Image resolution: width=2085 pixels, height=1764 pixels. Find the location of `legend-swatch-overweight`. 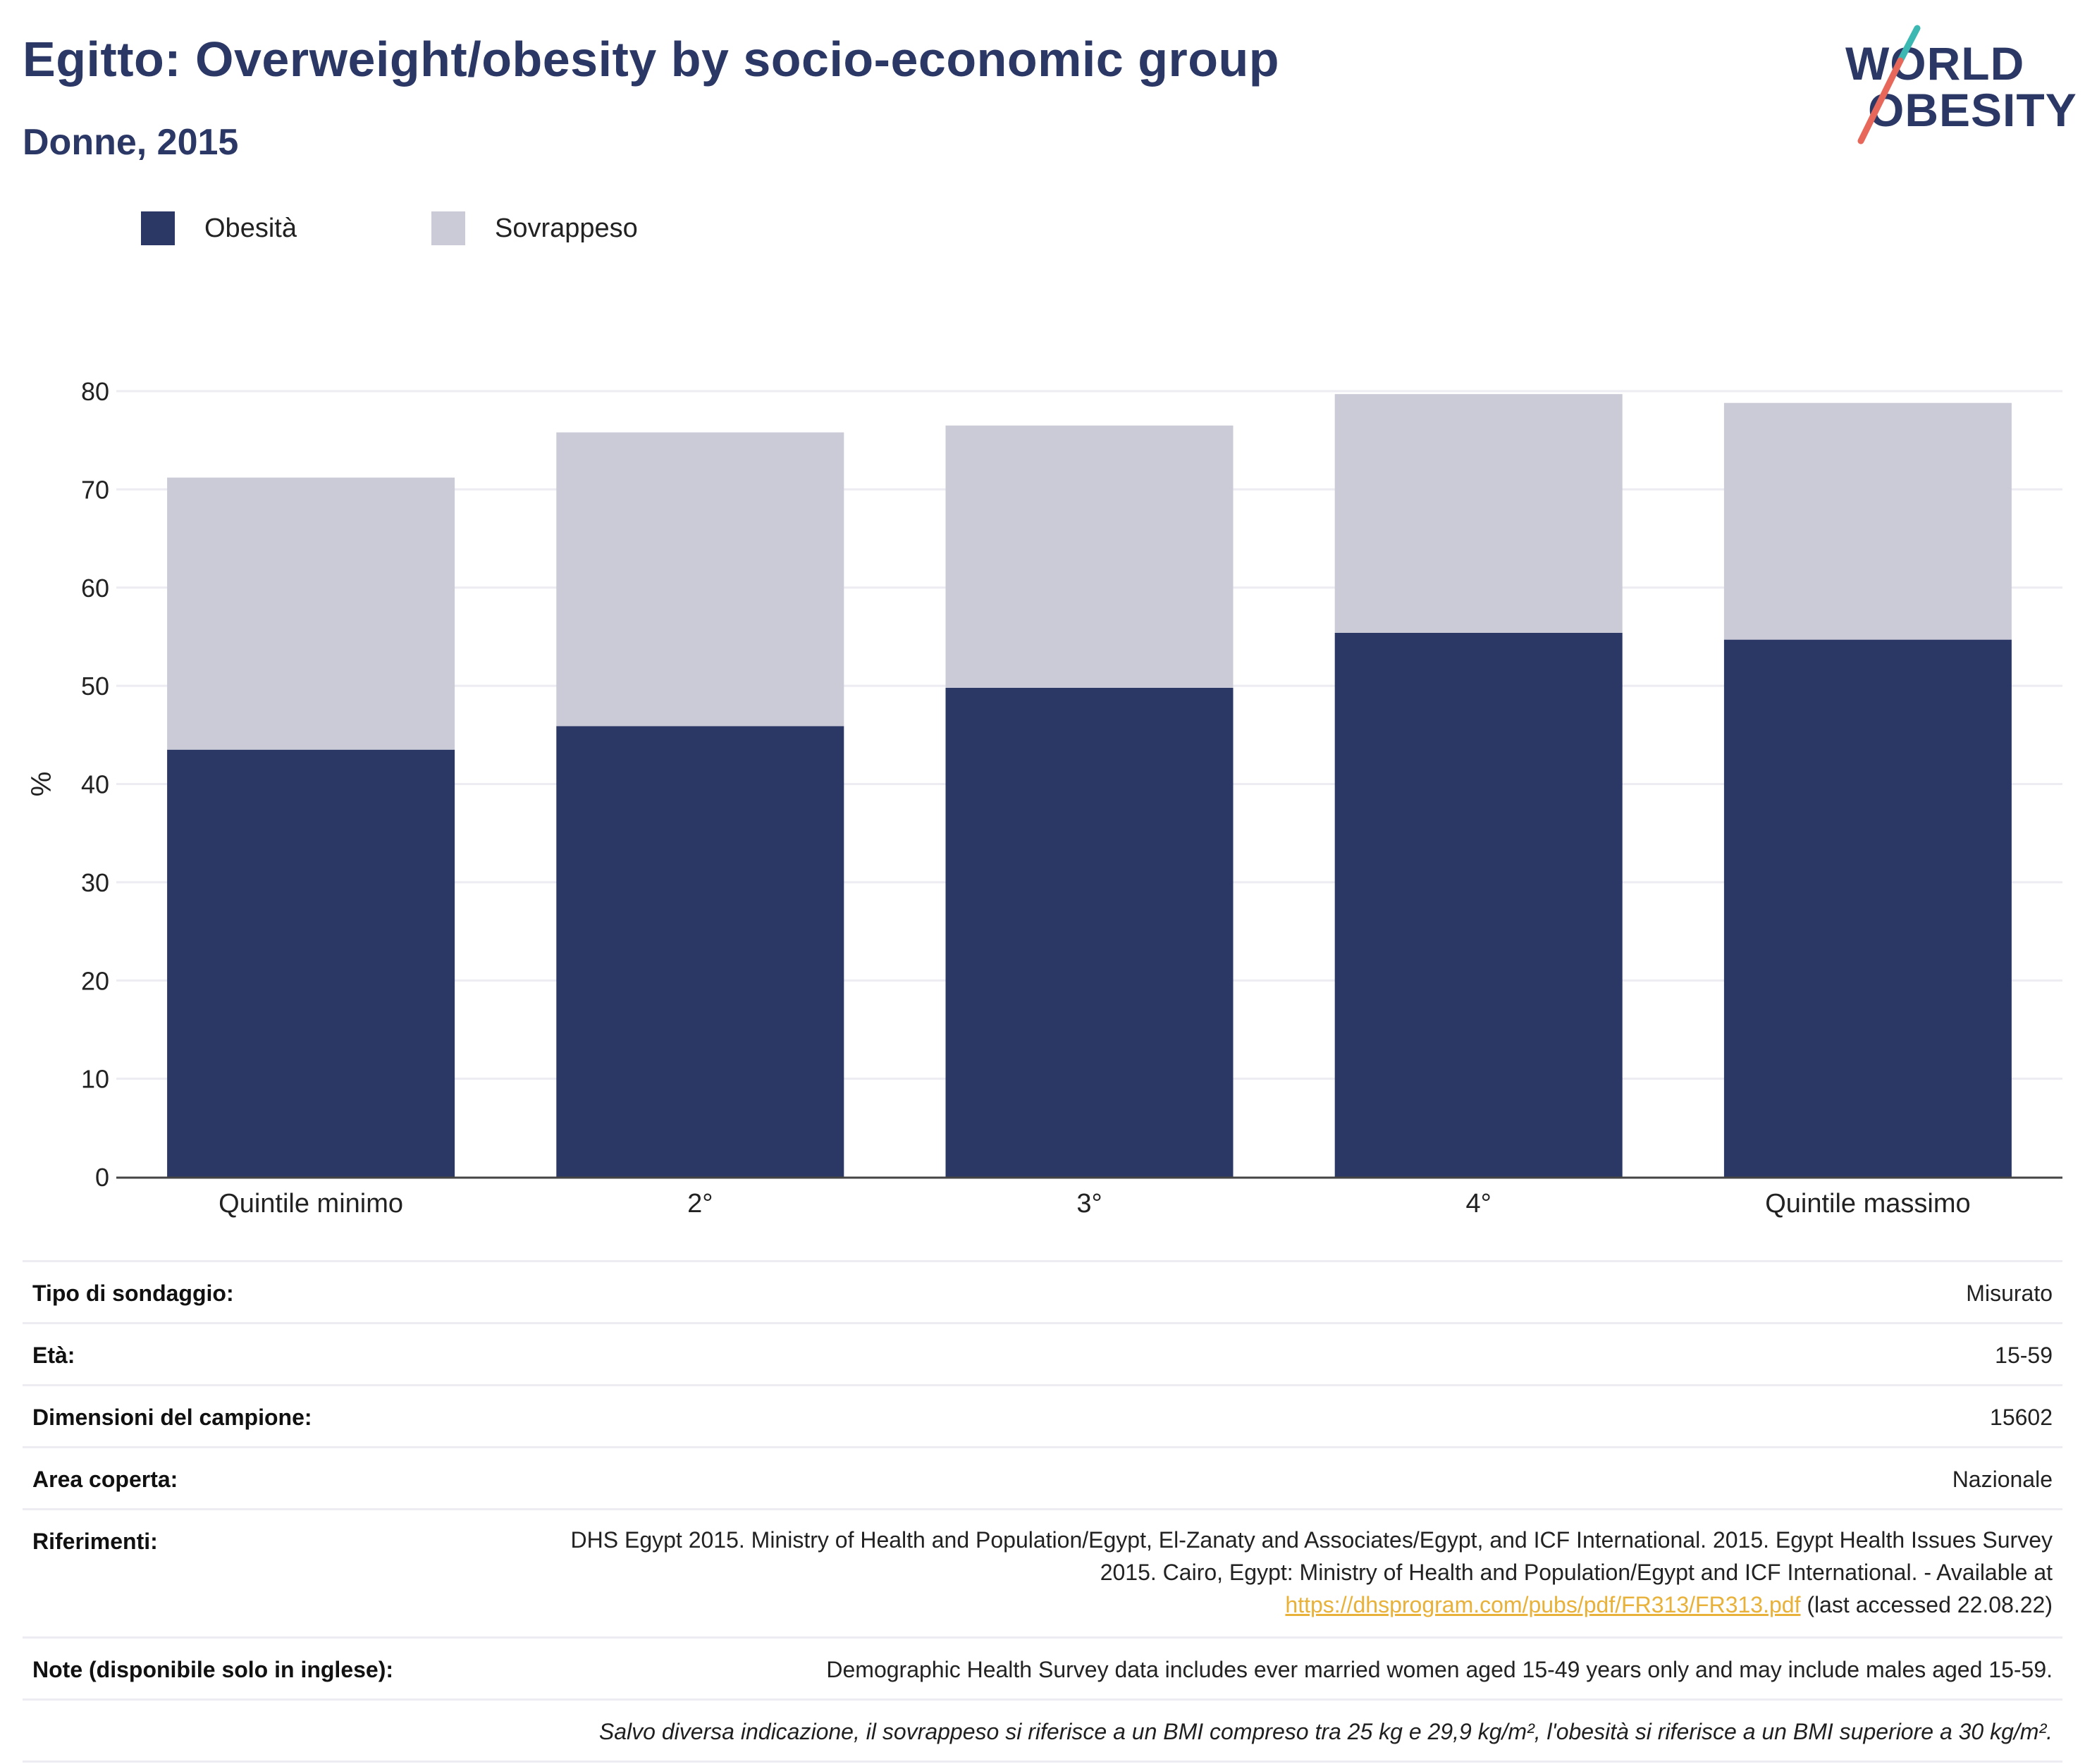

legend-swatch-overweight is located at coordinates (448, 228).